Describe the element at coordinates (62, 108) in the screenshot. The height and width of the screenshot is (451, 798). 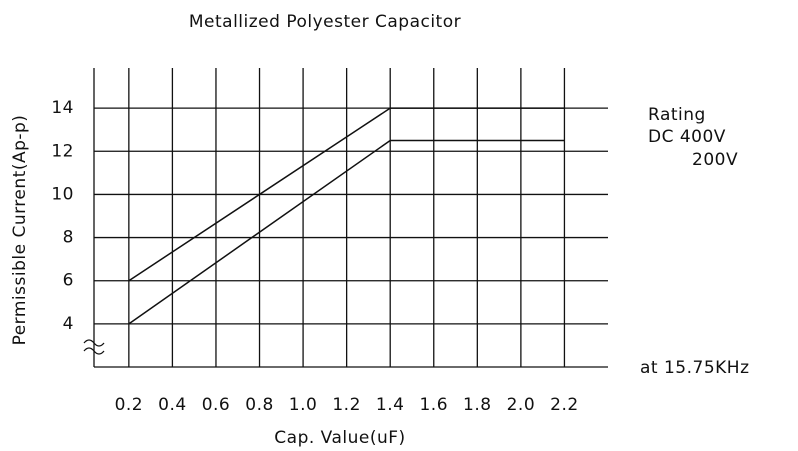
I see `y-tick-label: 14` at that location.